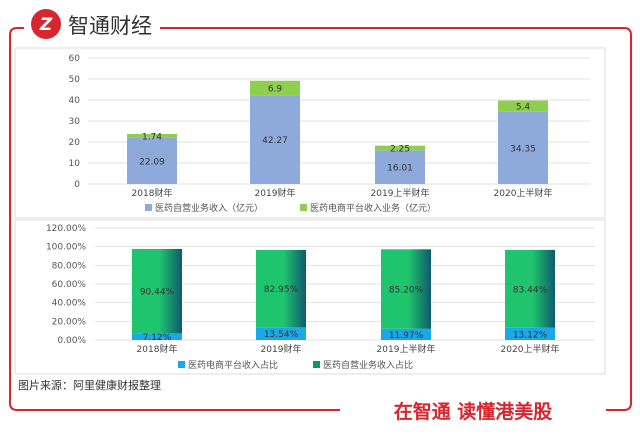 The image size is (640, 435). I want to click on source-note: 图片来源：阿里健康财报整理, so click(89, 385).